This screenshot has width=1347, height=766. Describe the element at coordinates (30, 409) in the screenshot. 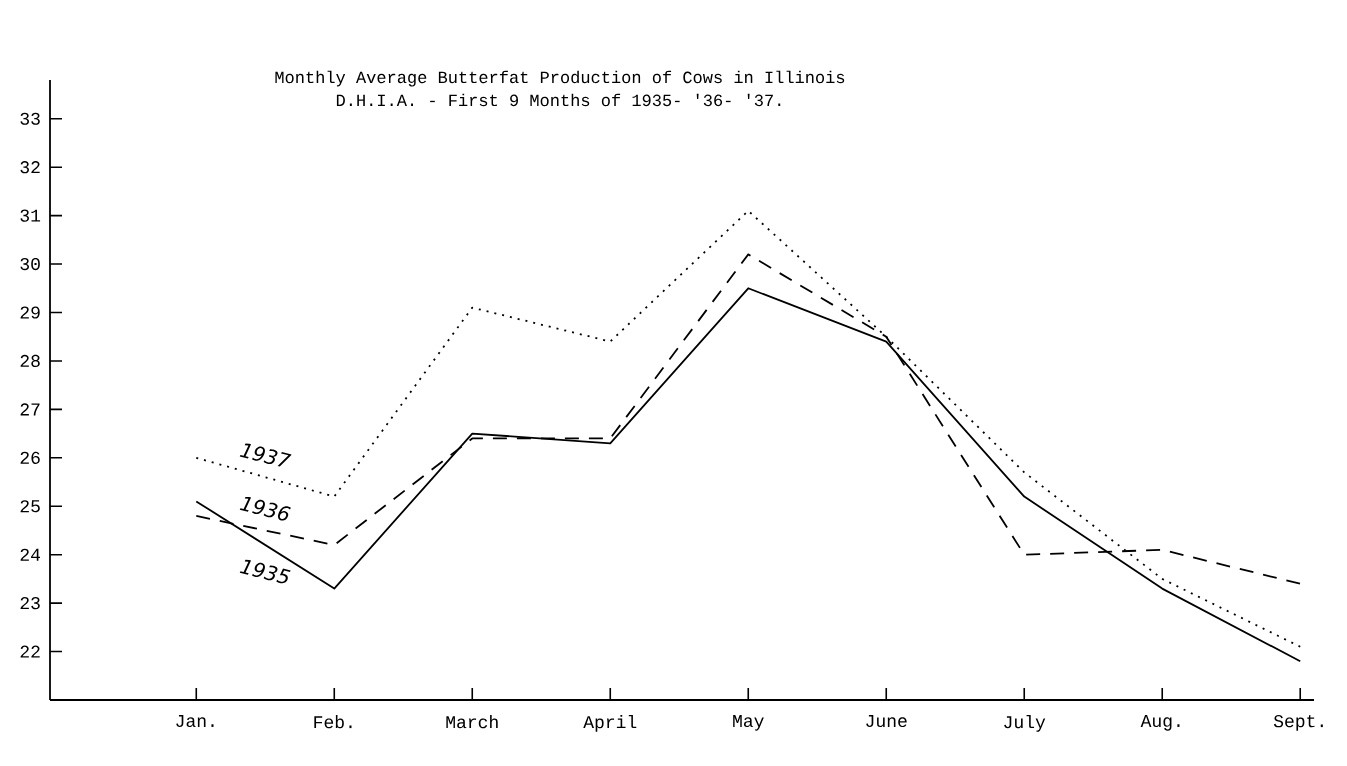

I see `y-tick-label: 27` at that location.